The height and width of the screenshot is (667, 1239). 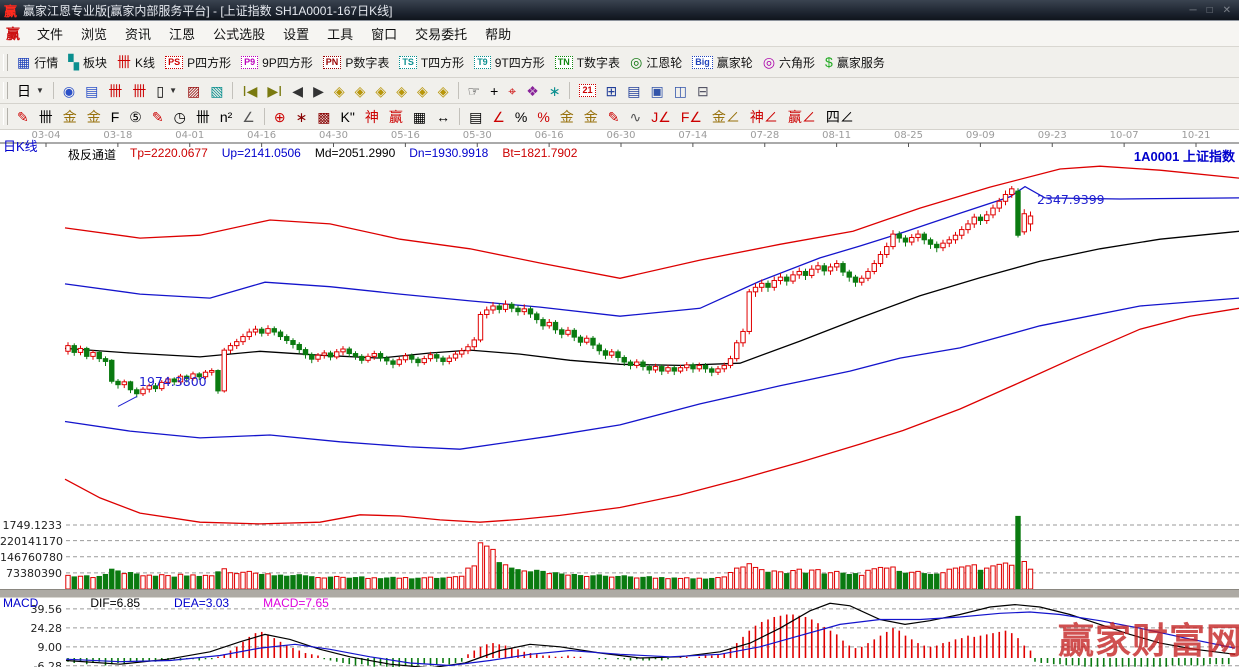 I want to click on diamond-star-button: ◈, so click(x=422, y=91).